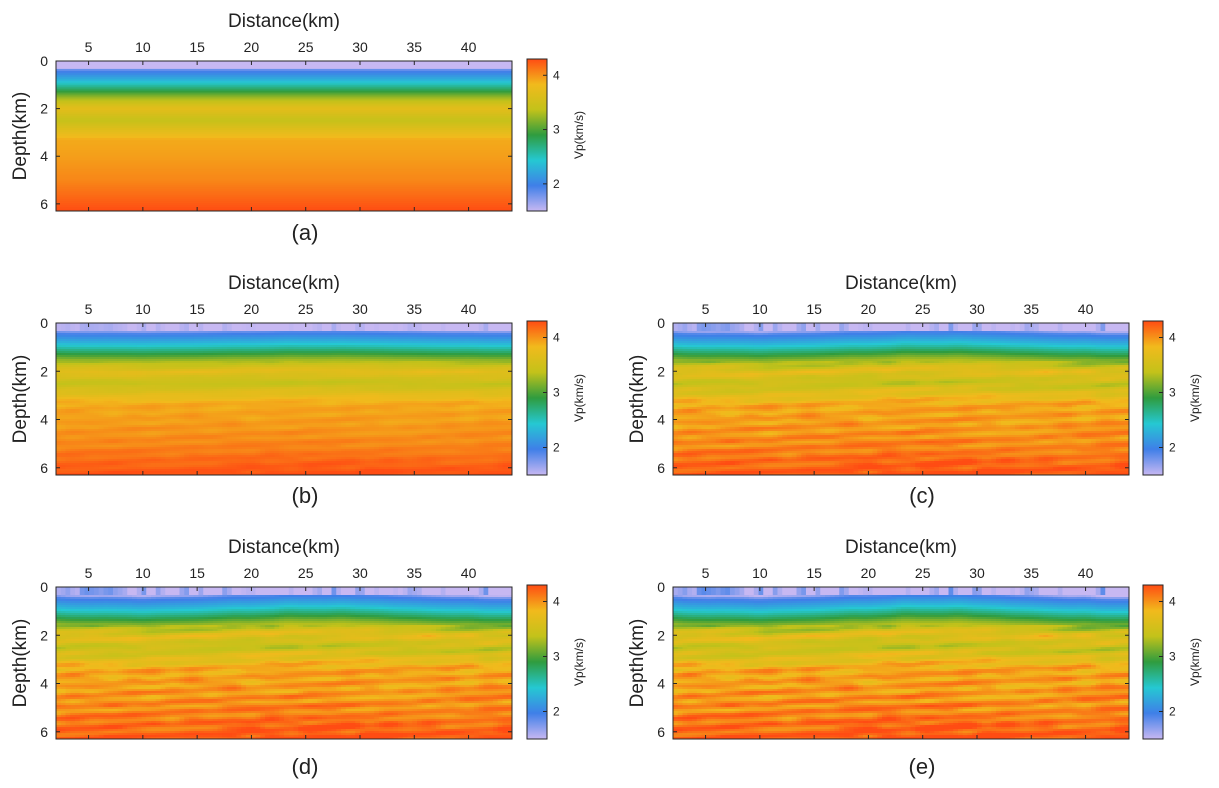 This screenshot has width=1219, height=788. What do you see at coordinates (922, 766) in the screenshot?
I see `panel-label: (e)` at bounding box center [922, 766].